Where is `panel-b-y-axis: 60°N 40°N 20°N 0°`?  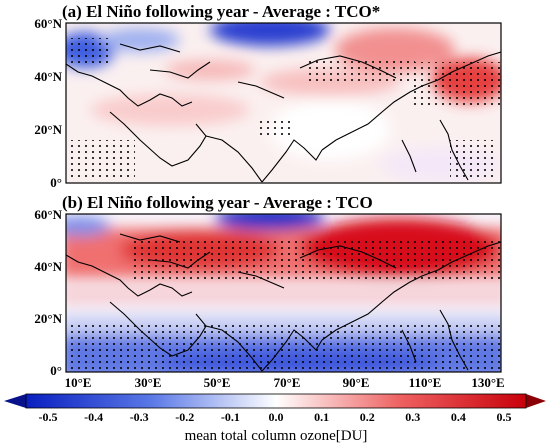 panel-b-y-axis: 60°N 40°N 20°N 0° is located at coordinates (48, 292).